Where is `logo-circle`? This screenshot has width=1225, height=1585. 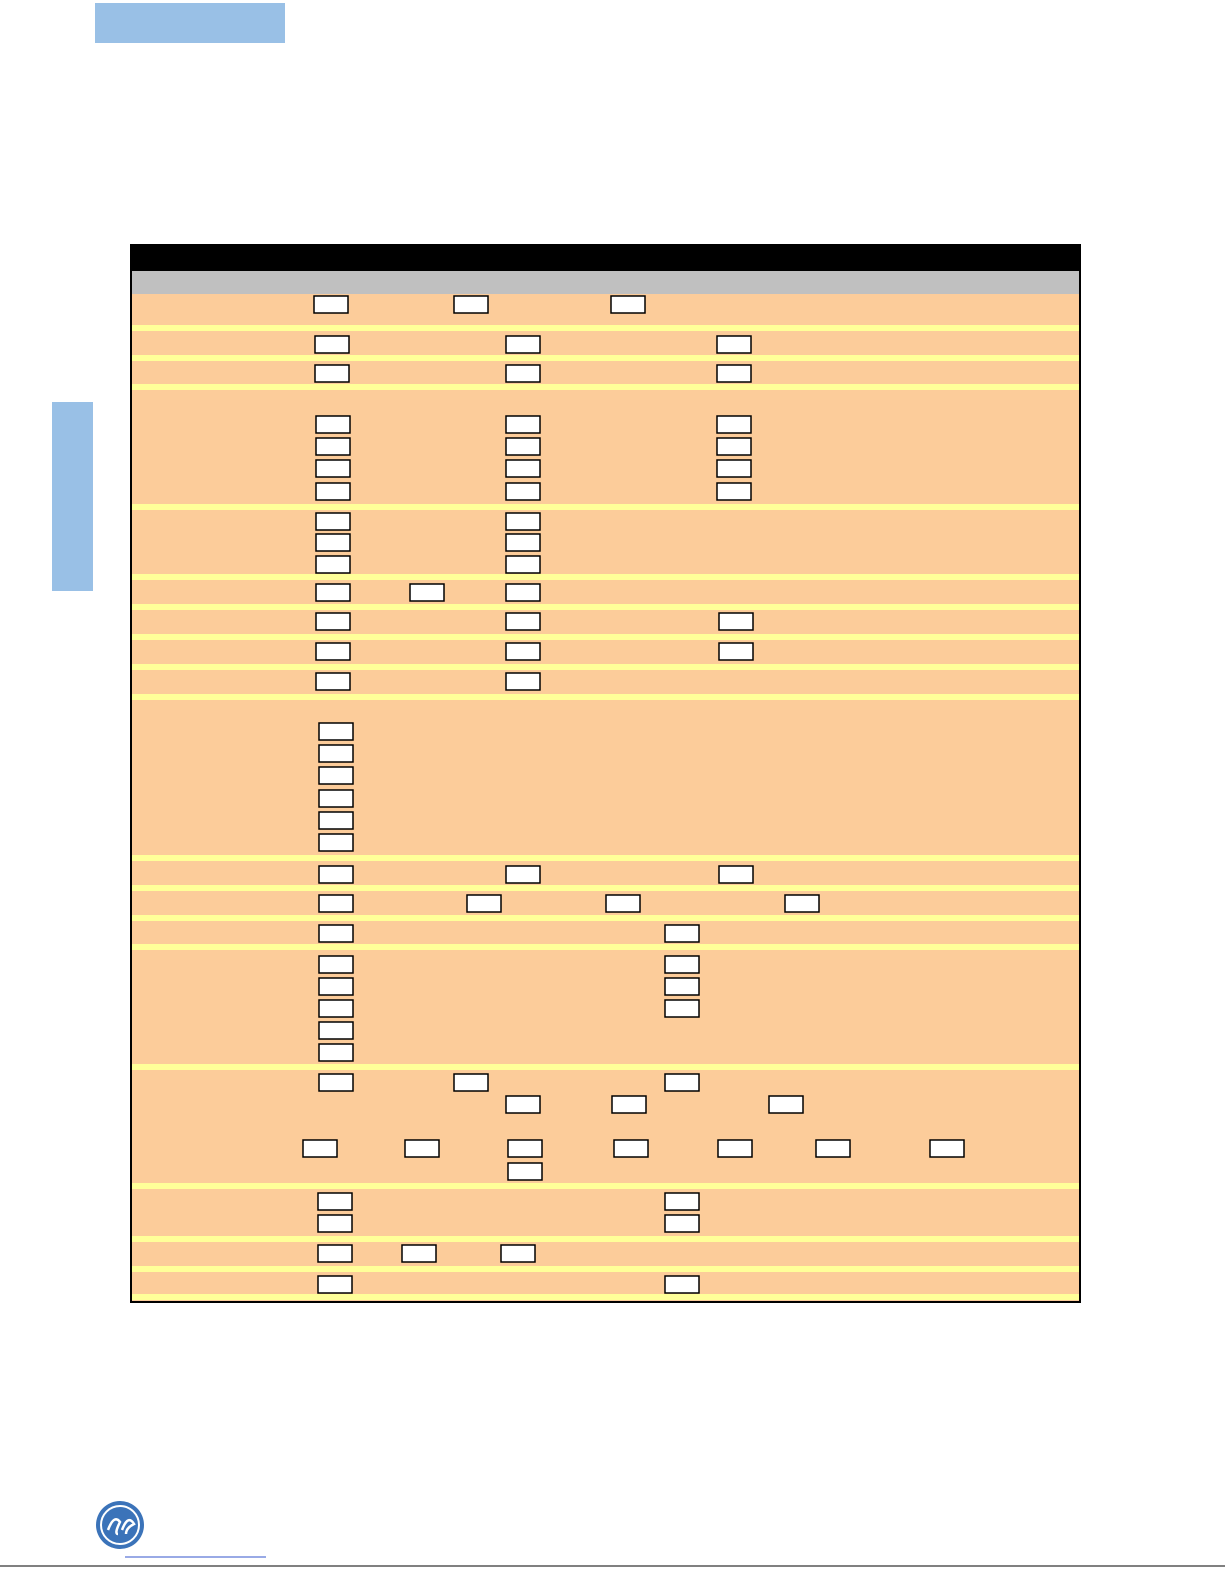 logo-circle is located at coordinates (120, 1525).